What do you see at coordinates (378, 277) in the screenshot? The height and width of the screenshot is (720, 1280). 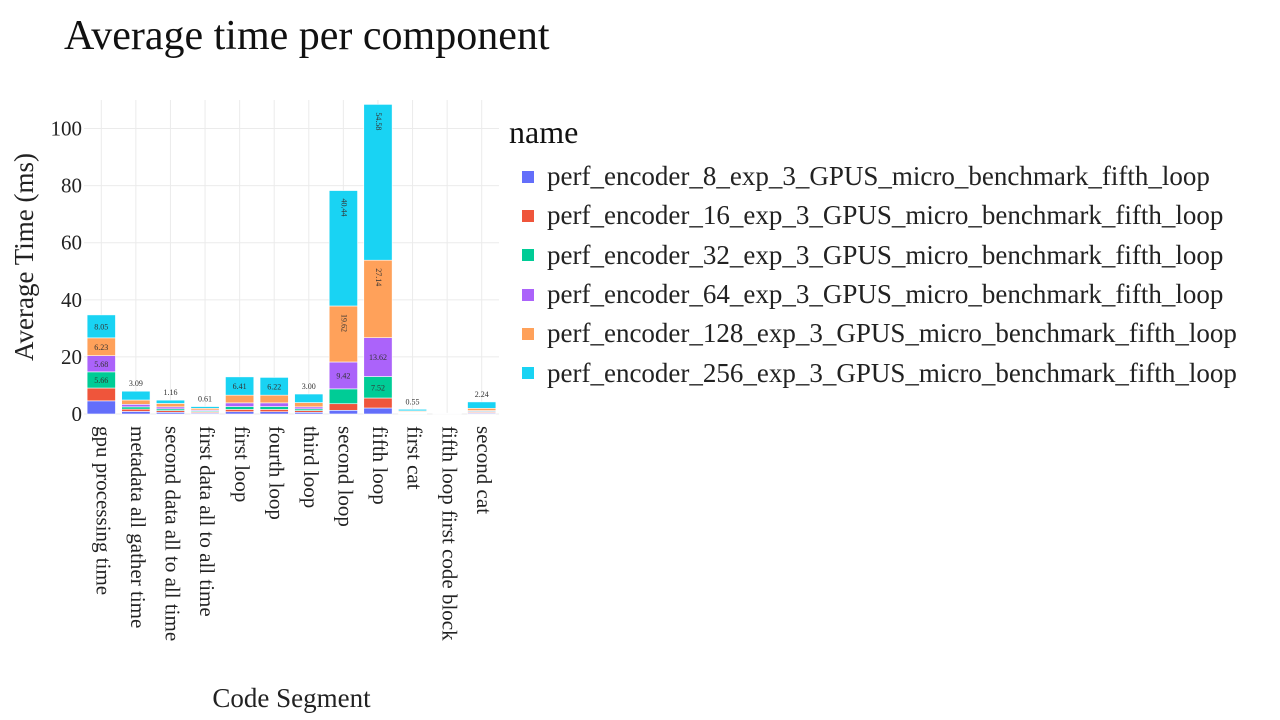 I see `data-label: 27.14` at bounding box center [378, 277].